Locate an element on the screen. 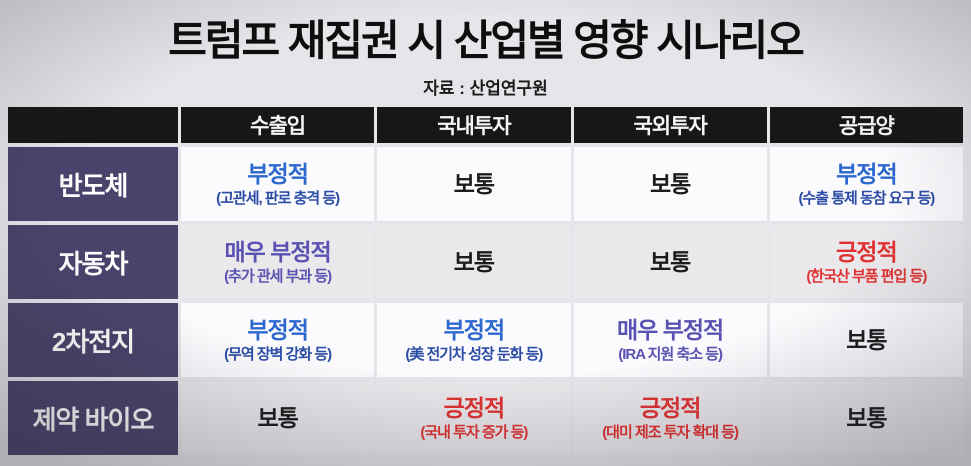 The image size is (971, 466). cell-note: (美 전기차 성장 둔화 등) is located at coordinates (474, 354).